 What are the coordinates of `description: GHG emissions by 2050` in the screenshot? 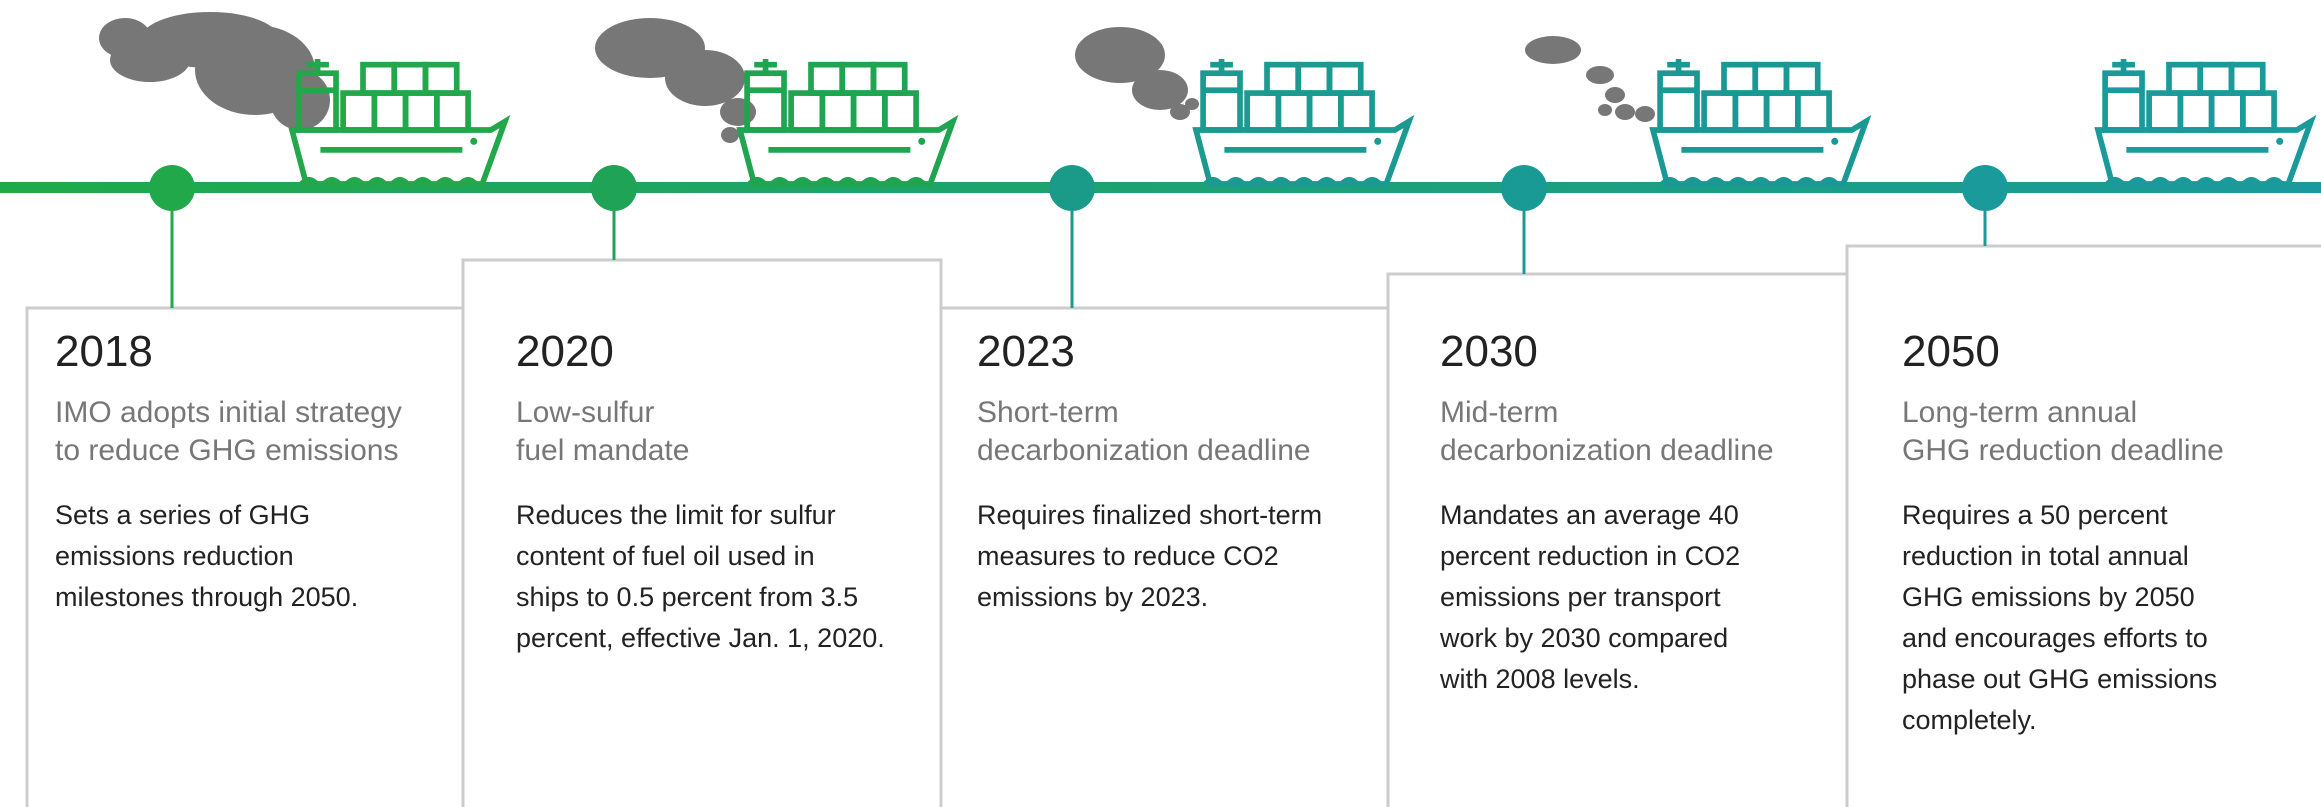 It's located at (2048, 597).